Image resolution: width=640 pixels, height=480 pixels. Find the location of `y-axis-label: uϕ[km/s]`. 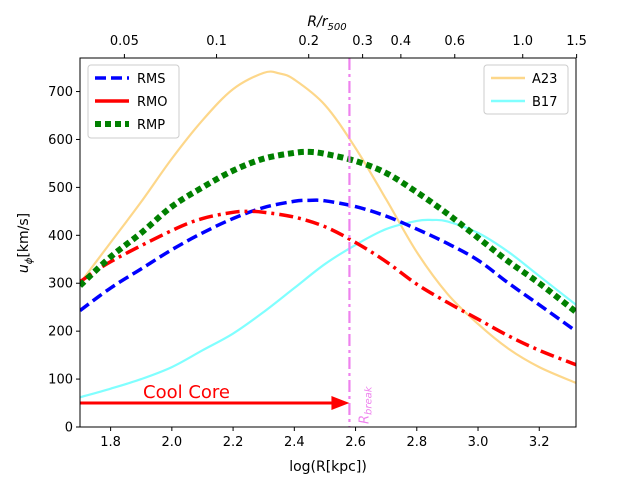

y-axis-label: uϕ[km/s] is located at coordinates (25, 243).